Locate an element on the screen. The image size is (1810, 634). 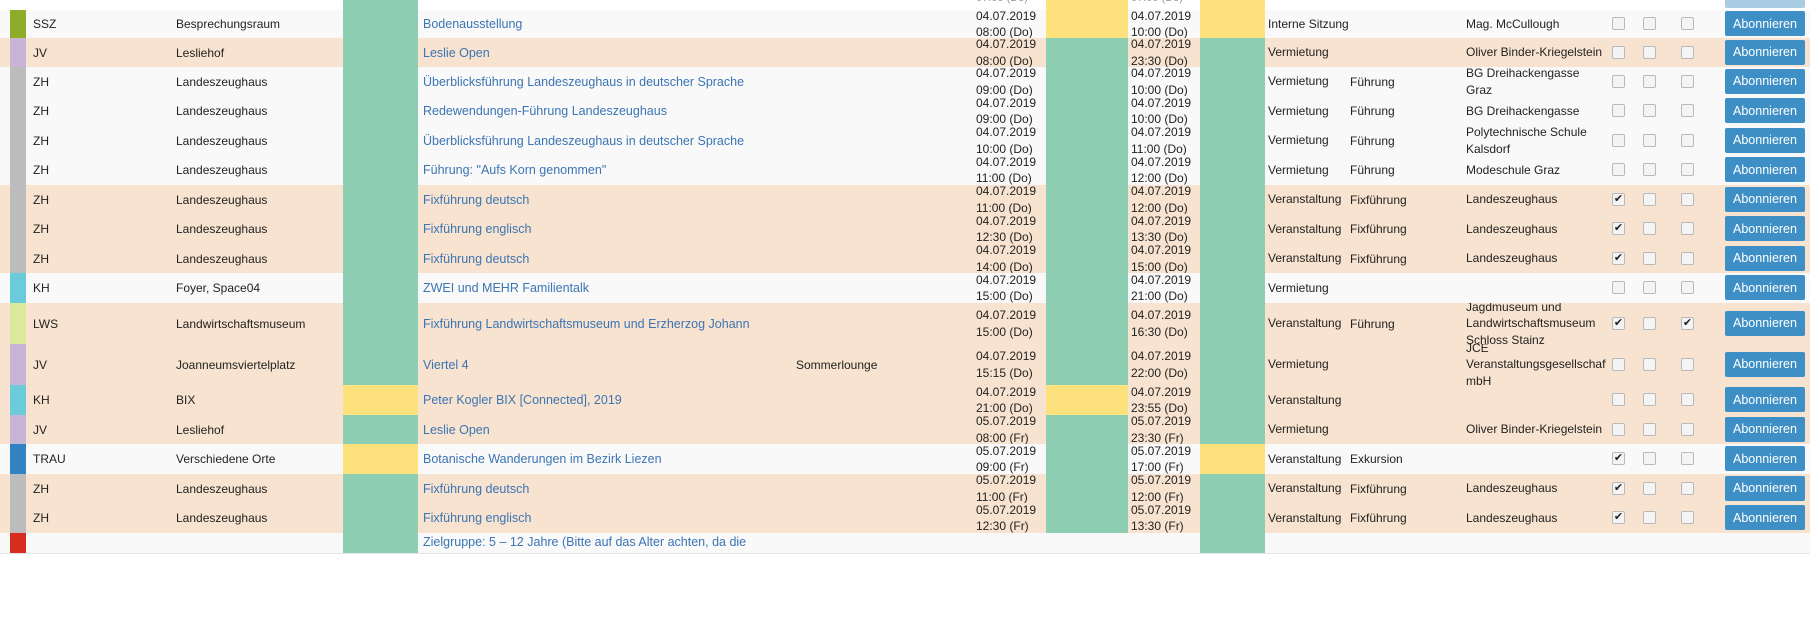
checkbox-3: ✔ is located at coordinates (1687, 323).